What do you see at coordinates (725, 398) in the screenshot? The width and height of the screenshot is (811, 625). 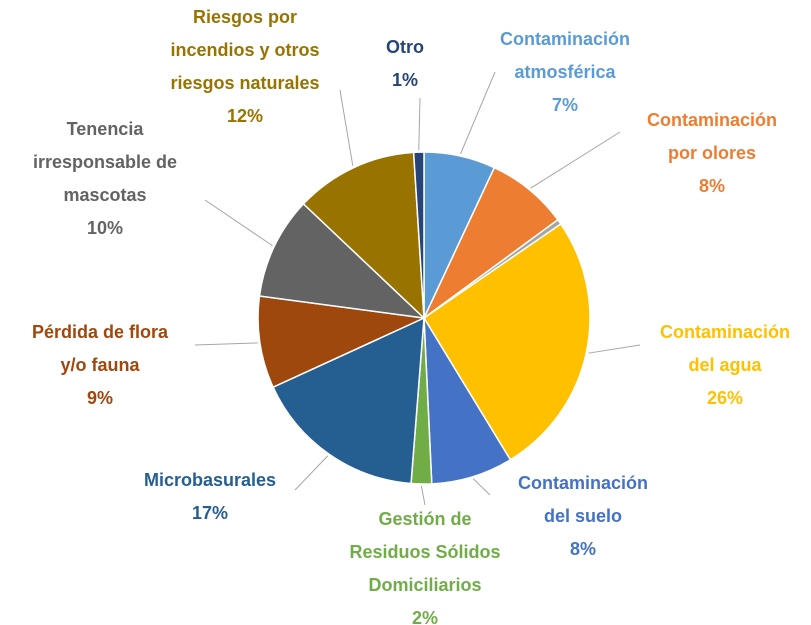 I see `slice-value-label: 26%` at bounding box center [725, 398].